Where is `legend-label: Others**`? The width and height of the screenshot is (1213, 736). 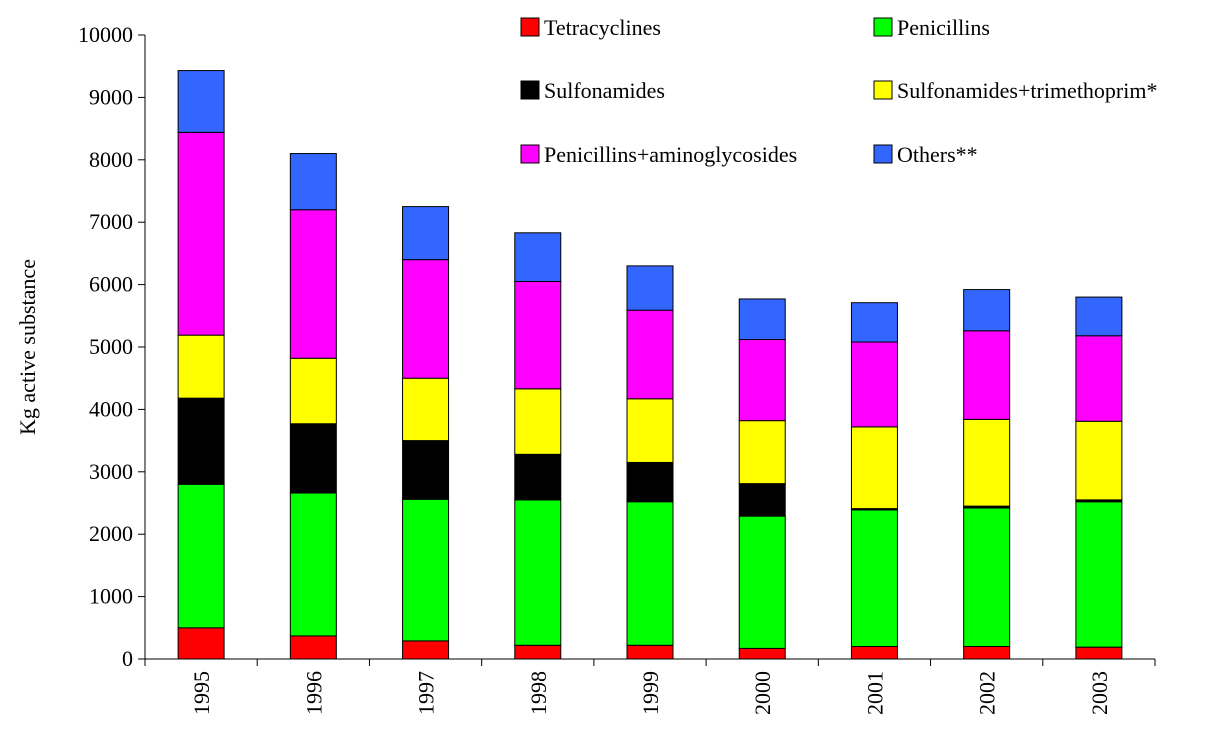
legend-label: Others** is located at coordinates (937, 154).